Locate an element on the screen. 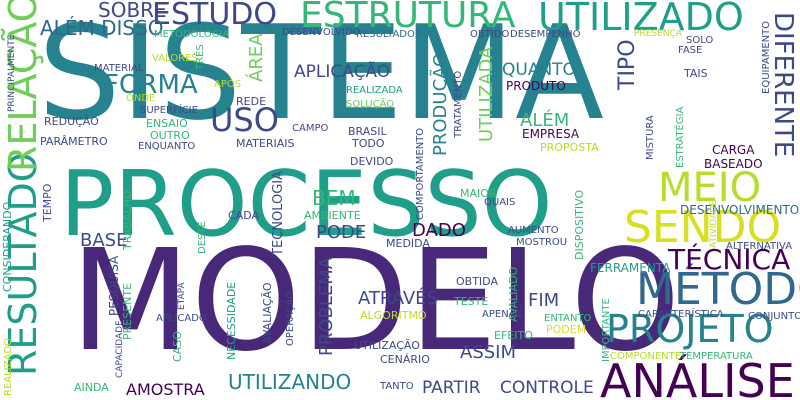 This screenshot has height=400, width=800. word-ensaio: ENSAIO is located at coordinates (167, 123).